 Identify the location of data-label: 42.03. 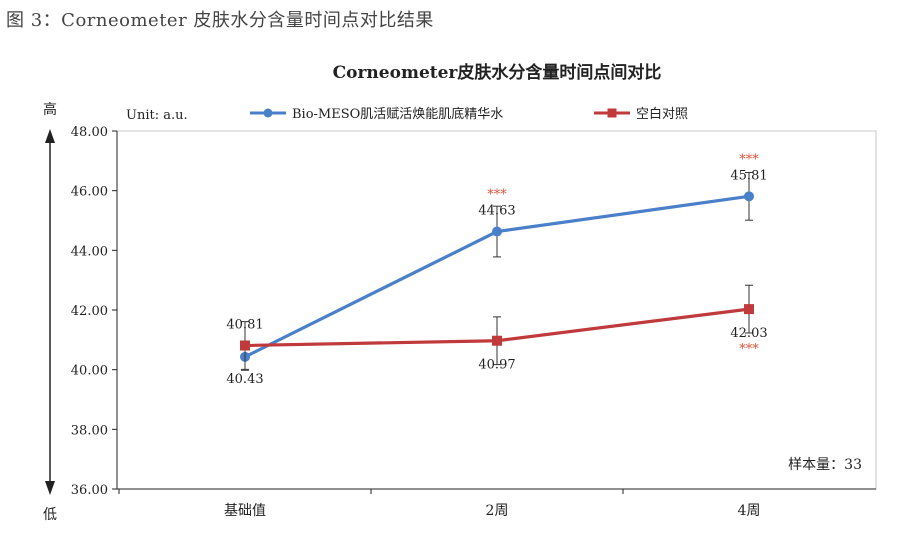
(748, 333).